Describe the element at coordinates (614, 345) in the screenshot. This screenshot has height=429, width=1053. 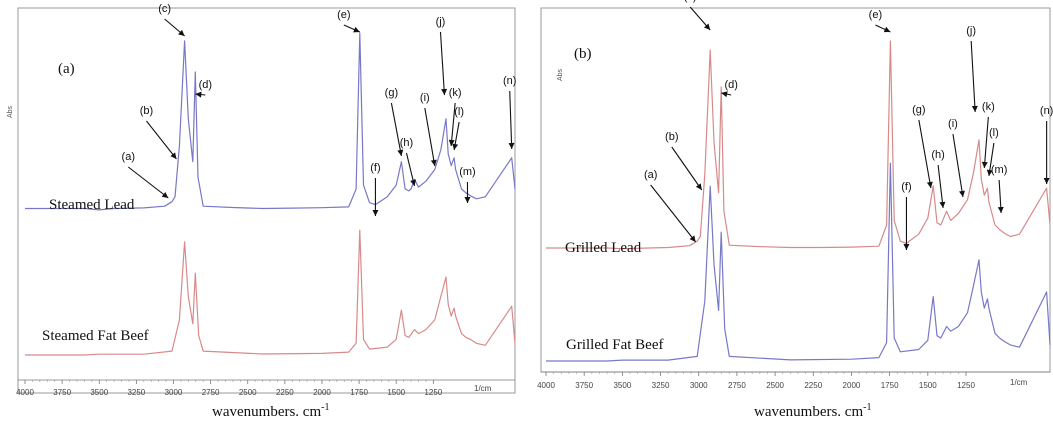
I see `series-label-grilled-fat-beef: Grilled Fat Beef` at that location.